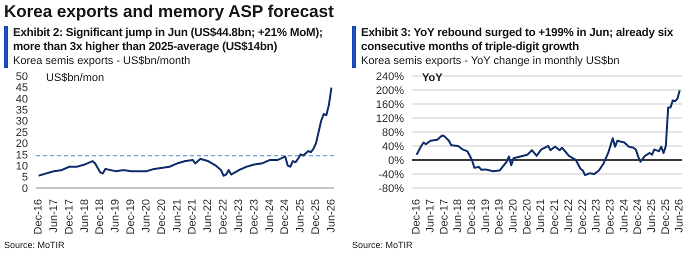 The image size is (700, 279). What do you see at coordinates (22, 144) in the screenshot?
I see `y-tick-label: 20` at bounding box center [22, 144].